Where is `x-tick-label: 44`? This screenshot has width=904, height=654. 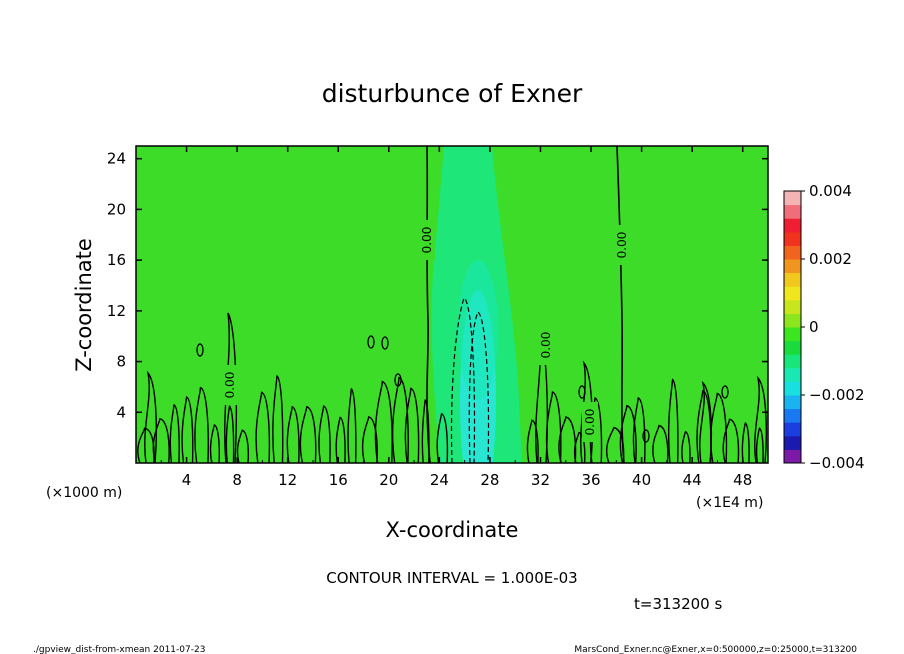
x-tick-label: 44 is located at coordinates (692, 480).